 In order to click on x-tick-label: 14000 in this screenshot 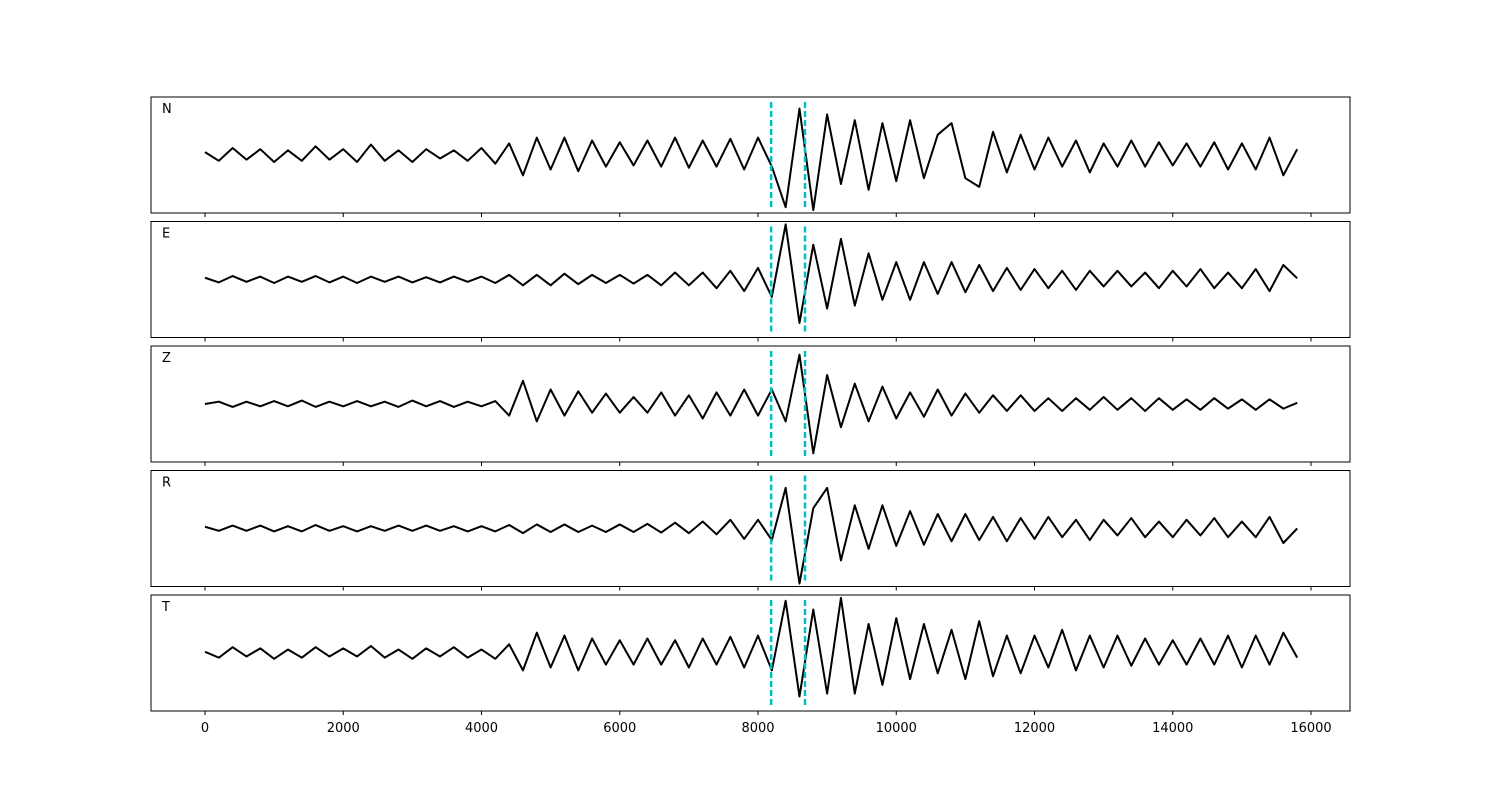, I will do `click(1172, 728)`.